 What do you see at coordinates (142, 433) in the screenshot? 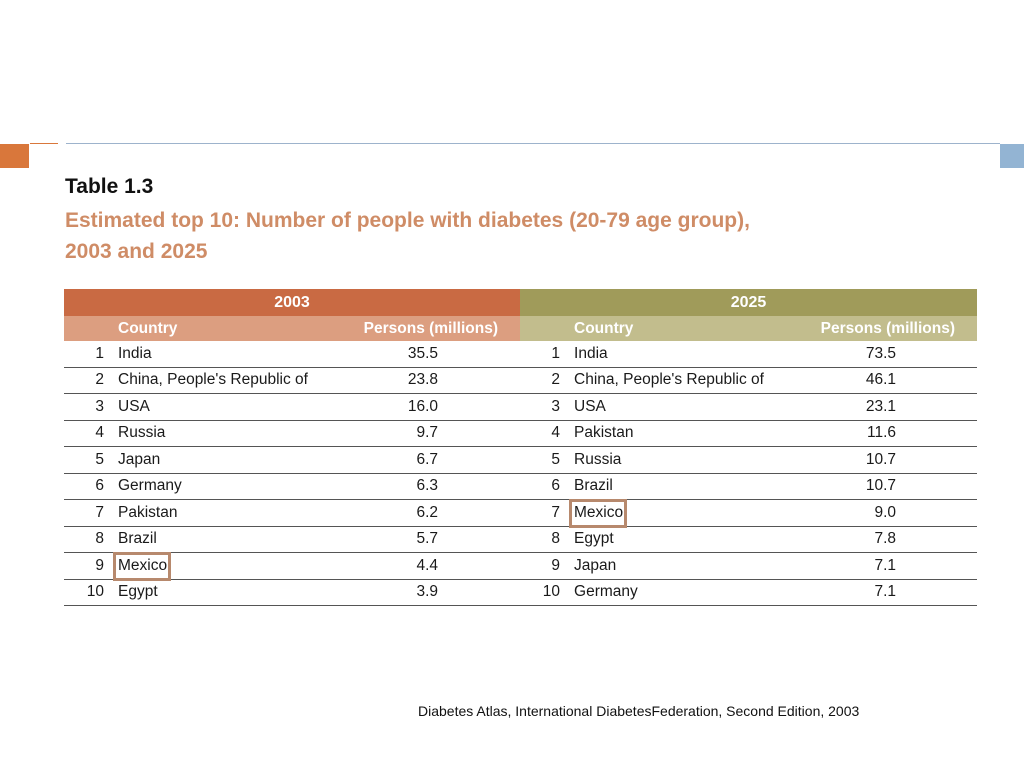
I see `country-2003-text: Russia` at bounding box center [142, 433].